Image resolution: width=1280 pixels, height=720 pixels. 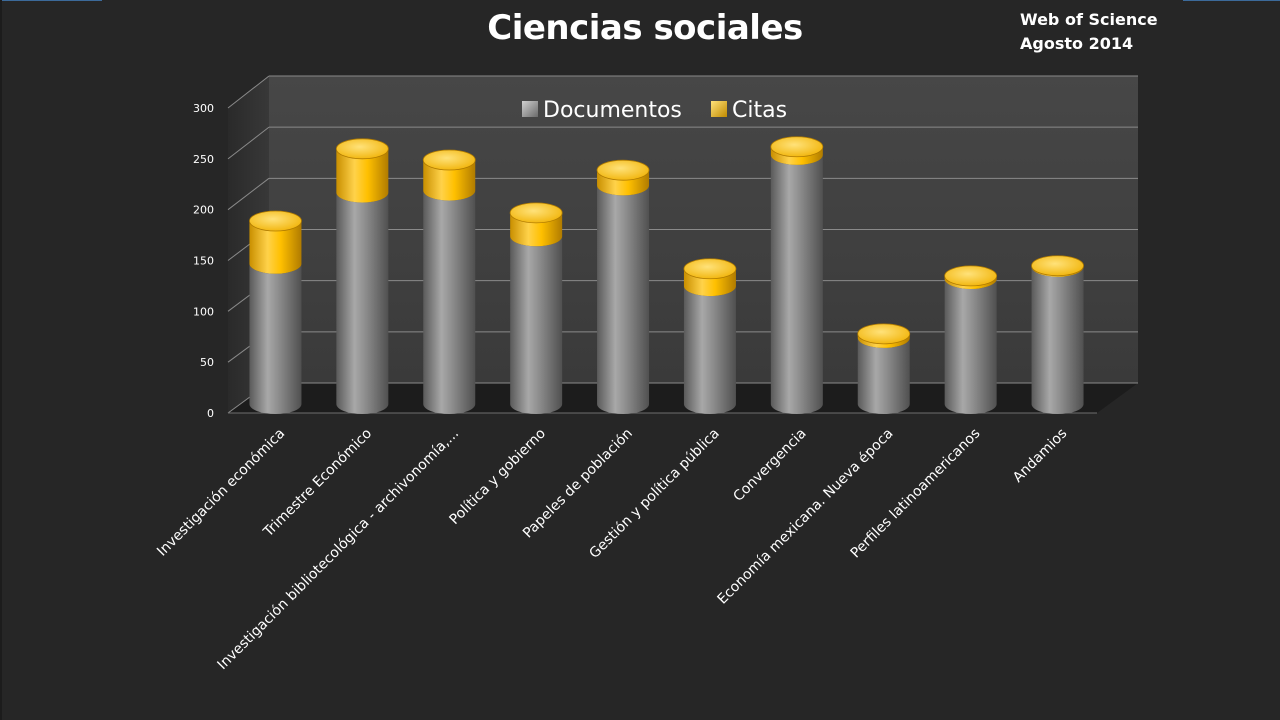 I want to click on x-category-label: Andamios, so click(x=1040, y=456).